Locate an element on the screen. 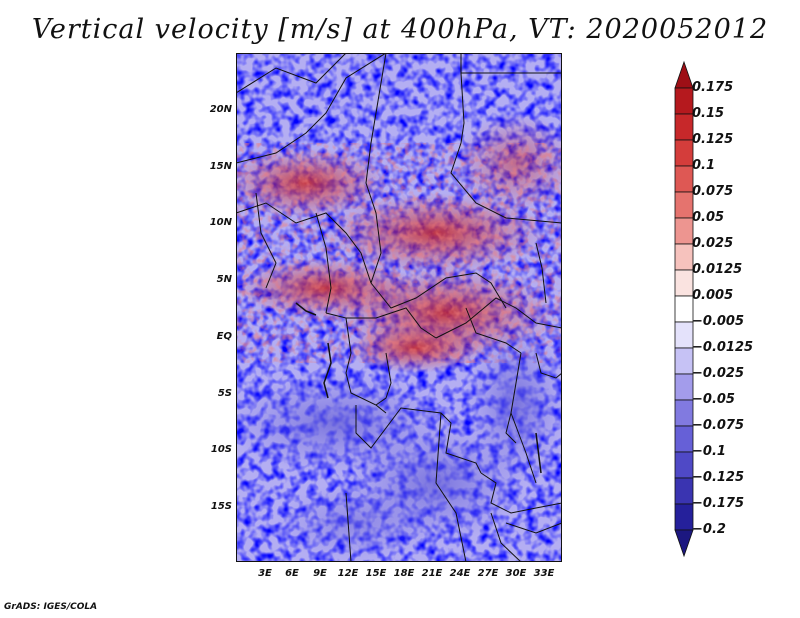  colorbar-label: 0.125 is located at coordinates (713, 139).